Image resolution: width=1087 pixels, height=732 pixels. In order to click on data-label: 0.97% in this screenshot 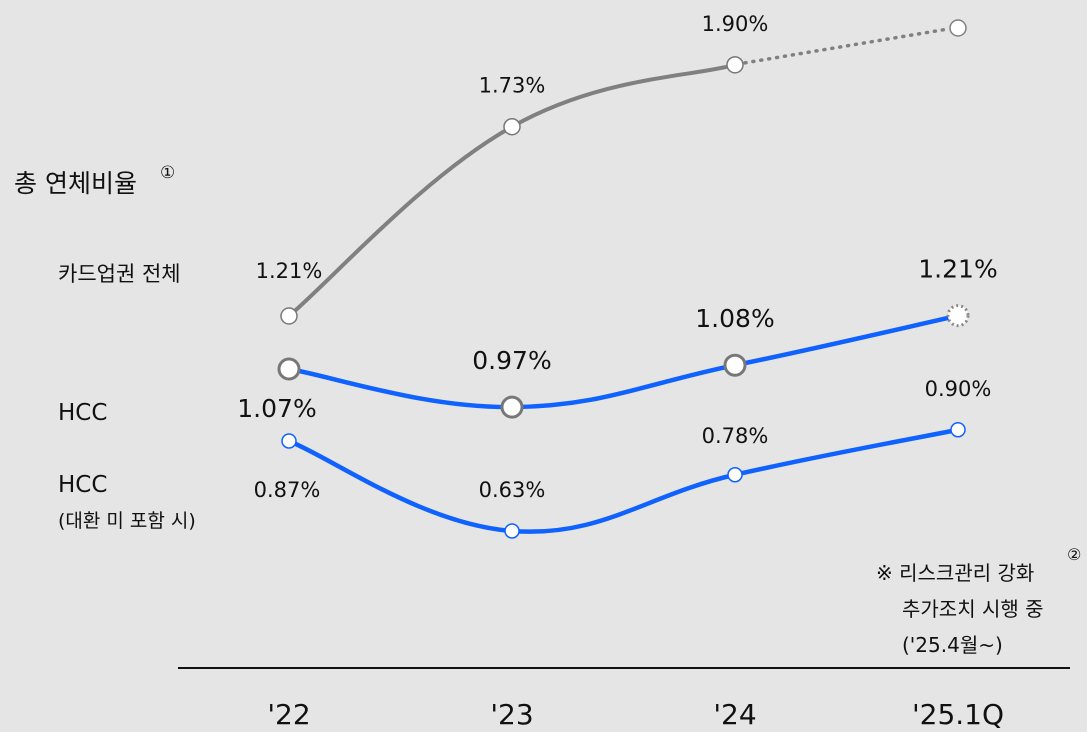, I will do `click(511, 360)`.